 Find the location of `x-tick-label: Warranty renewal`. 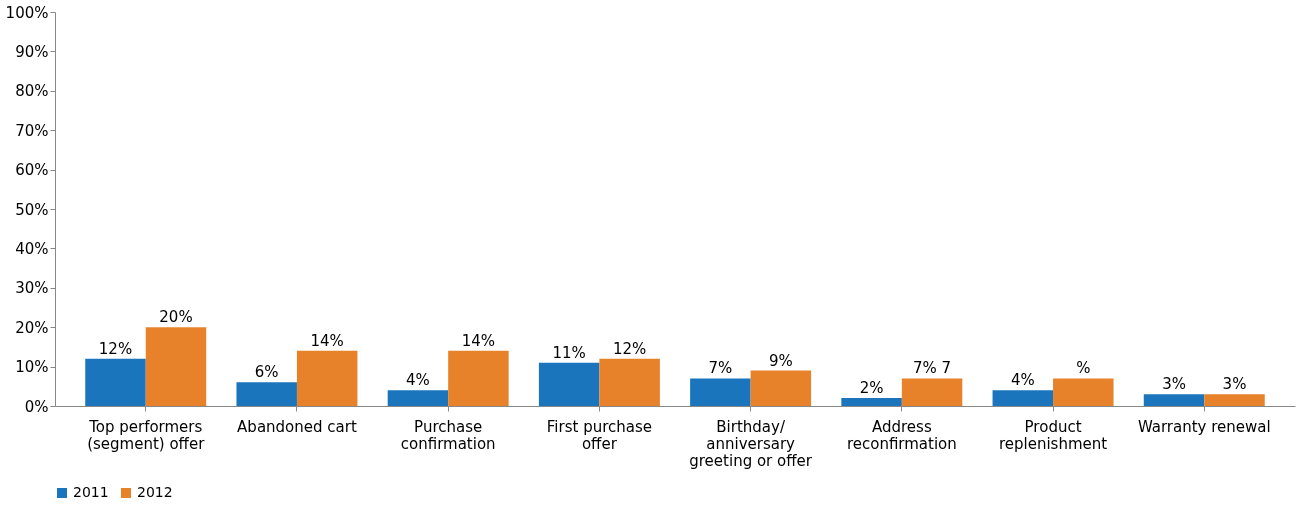

x-tick-label: Warranty renewal is located at coordinates (1204, 426).